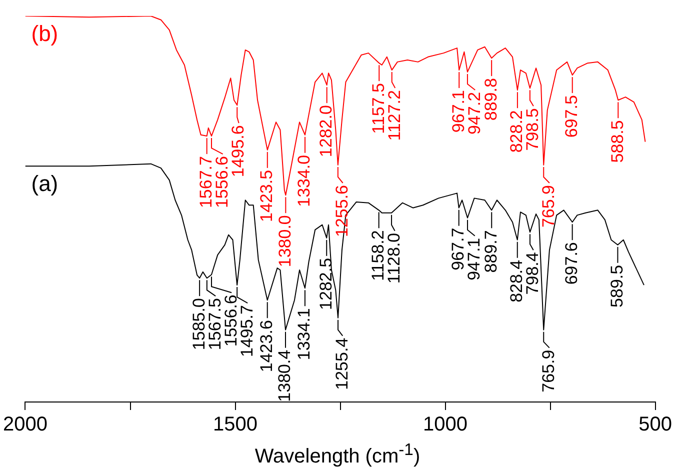 Image resolution: width=675 pixels, height=476 pixels. I want to click on series-label: (a), so click(44, 183).